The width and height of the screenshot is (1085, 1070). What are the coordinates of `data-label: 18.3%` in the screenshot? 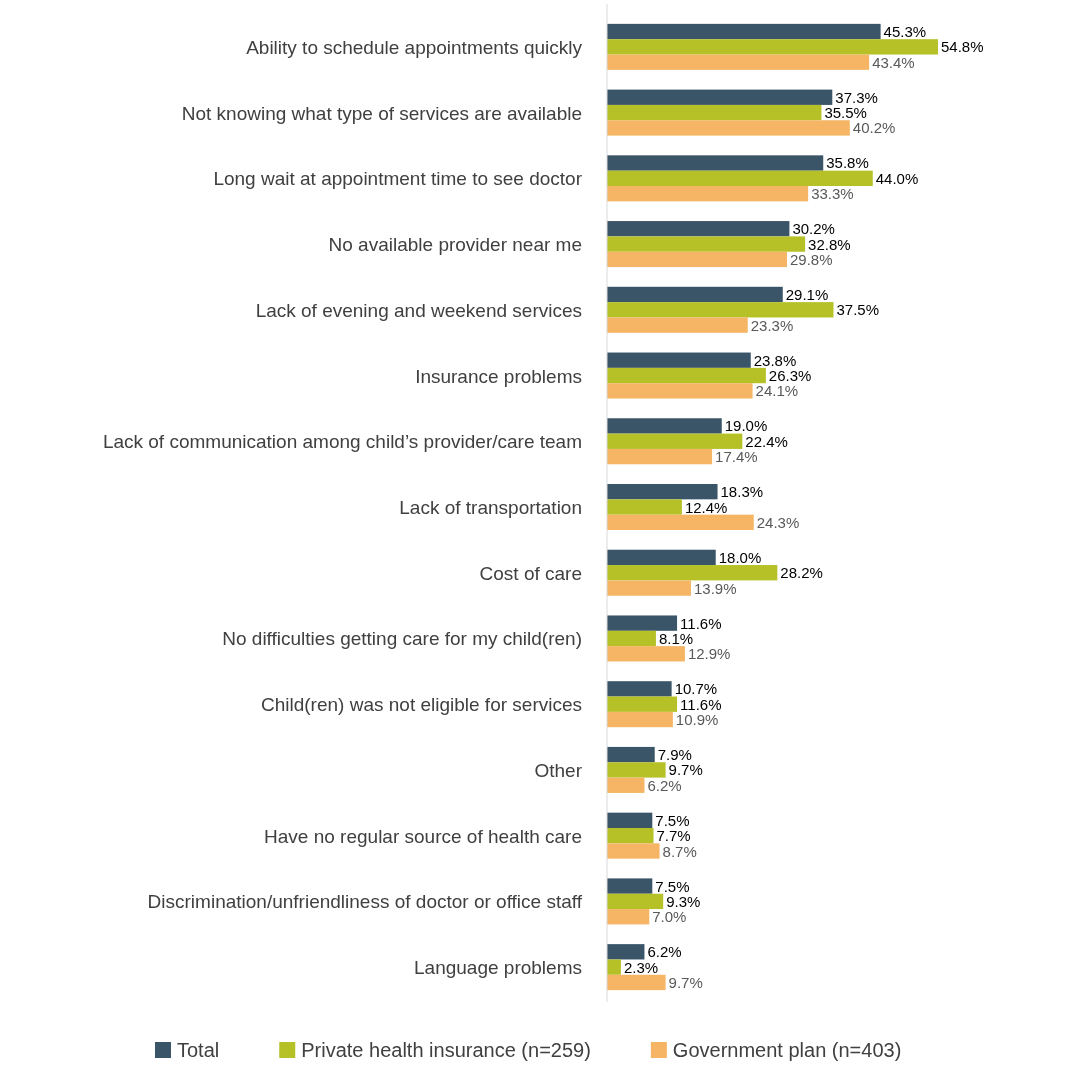 It's located at (742, 492).